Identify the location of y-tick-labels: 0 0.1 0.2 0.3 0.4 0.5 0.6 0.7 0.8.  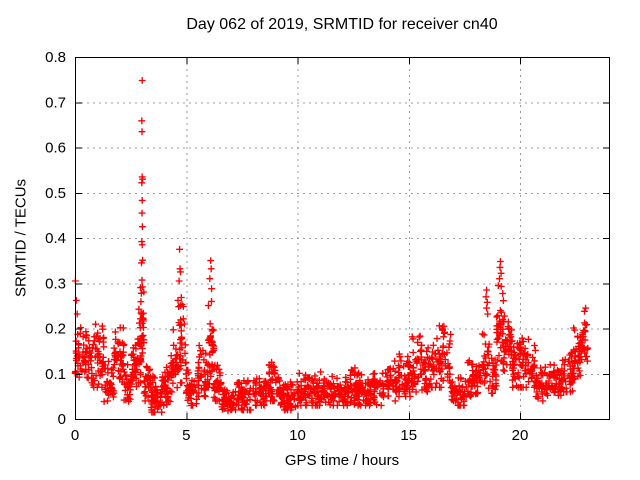
(55, 238).